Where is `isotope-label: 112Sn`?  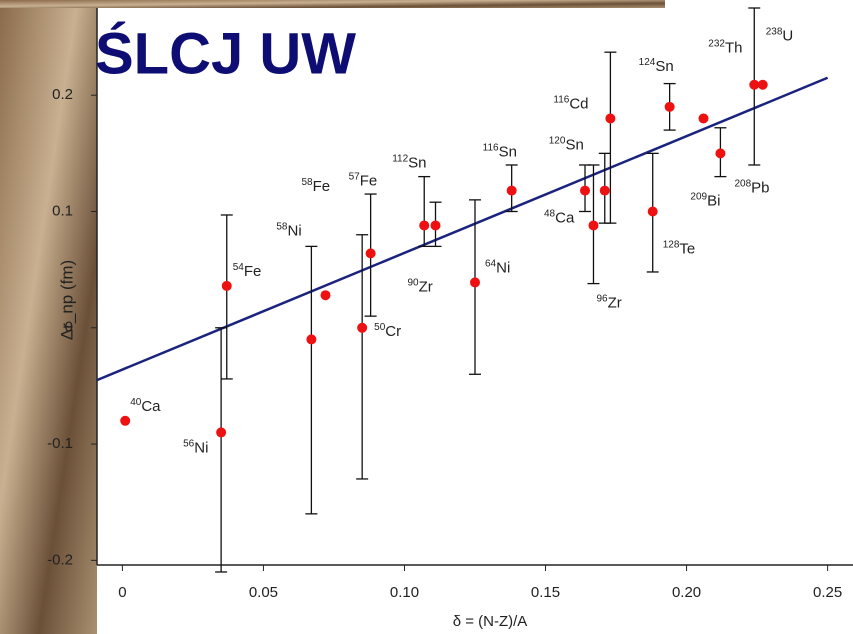 isotope-label: 112Sn is located at coordinates (409, 162).